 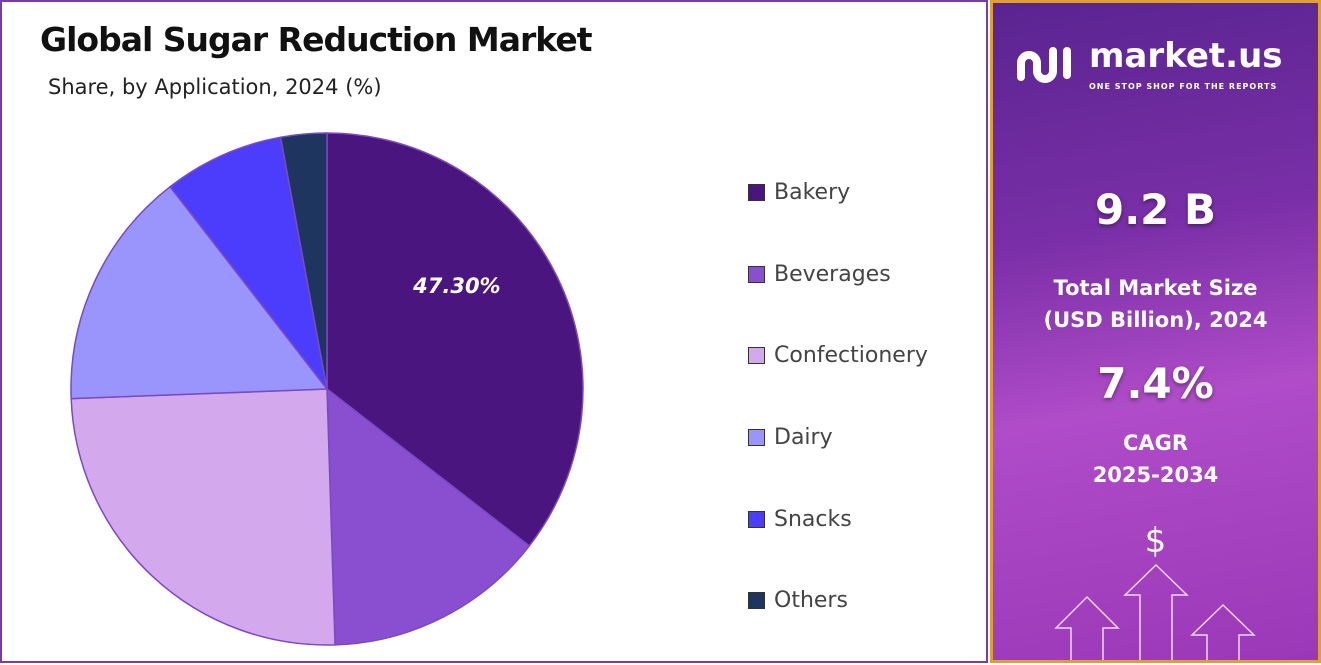 I want to click on cagr-label-2: 2025-2034, so click(x=1155, y=475).